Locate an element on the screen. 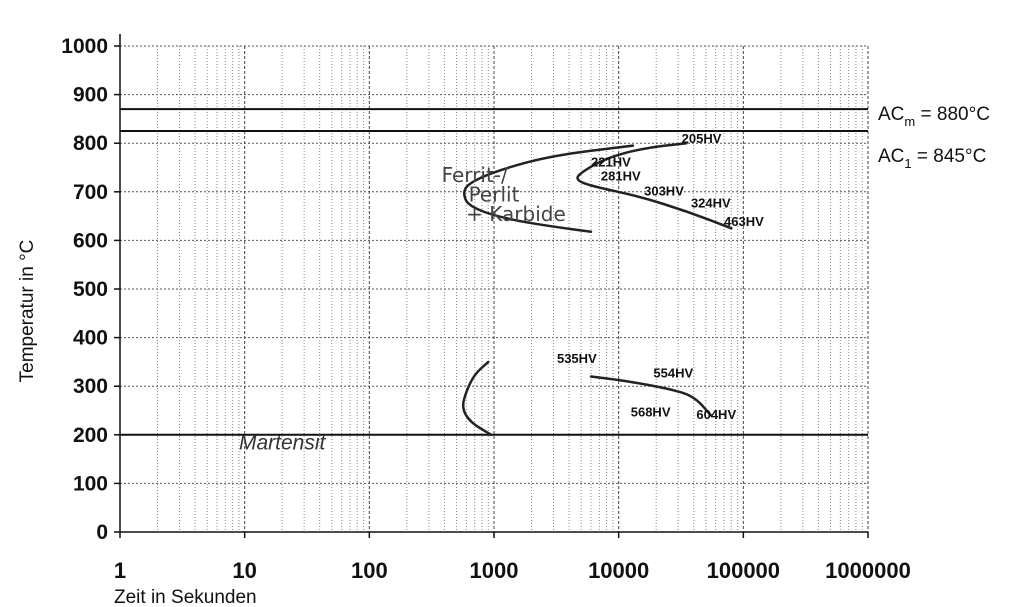 This screenshot has width=1024, height=607. x-tick-label: 1 is located at coordinates (120, 570).